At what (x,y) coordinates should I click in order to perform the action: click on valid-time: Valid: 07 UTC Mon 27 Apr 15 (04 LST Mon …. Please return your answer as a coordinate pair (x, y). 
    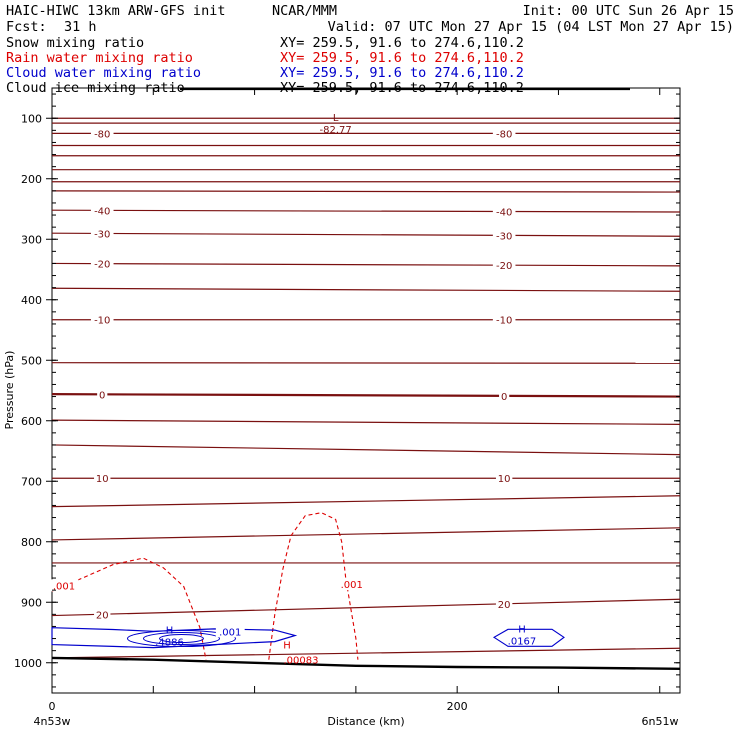
    Looking at the image, I should click on (531, 27).